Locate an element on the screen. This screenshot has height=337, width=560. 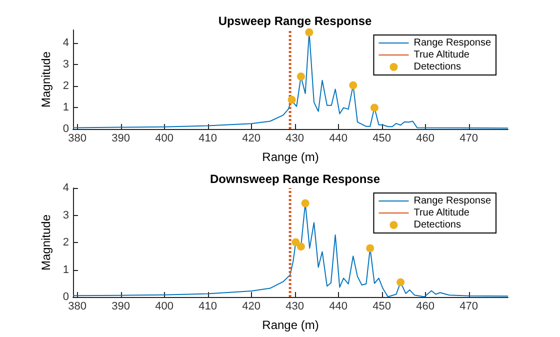
chart-title: Downsweep Range Response is located at coordinates (295, 179).